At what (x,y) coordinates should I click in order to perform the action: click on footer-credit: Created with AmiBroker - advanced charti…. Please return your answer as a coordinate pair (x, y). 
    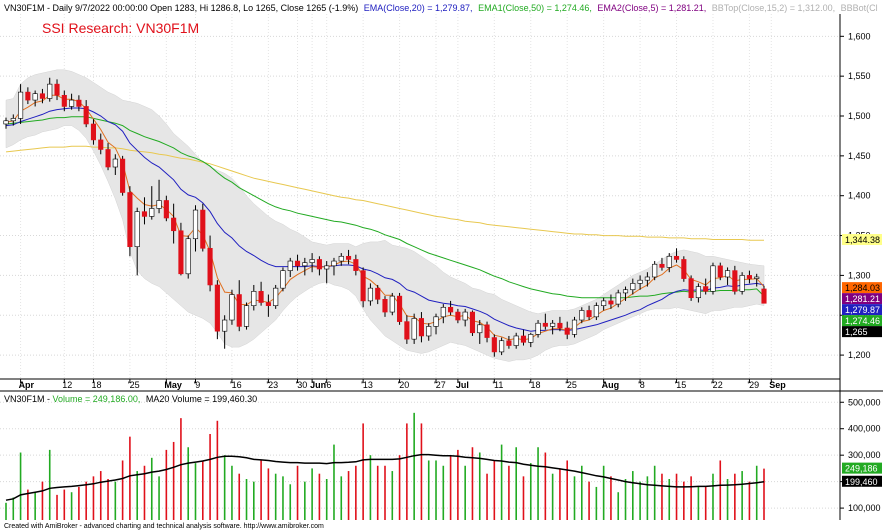
    Looking at the image, I should click on (164, 526).